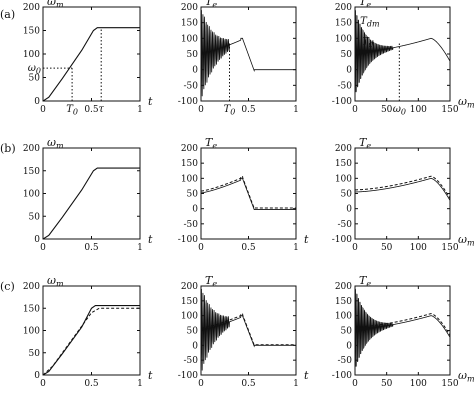  I want to click on chart-panel-5: -100 -50 0 50 100 150 200 0 0.5 1 Te t, so click(243, 194).